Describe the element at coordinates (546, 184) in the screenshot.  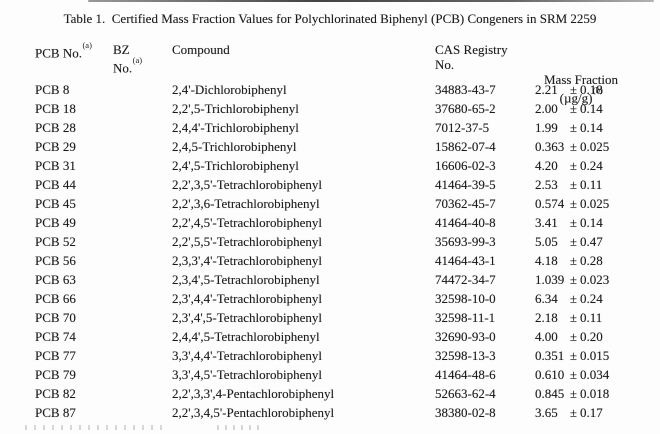
I see `mass-value: 2.53` at that location.